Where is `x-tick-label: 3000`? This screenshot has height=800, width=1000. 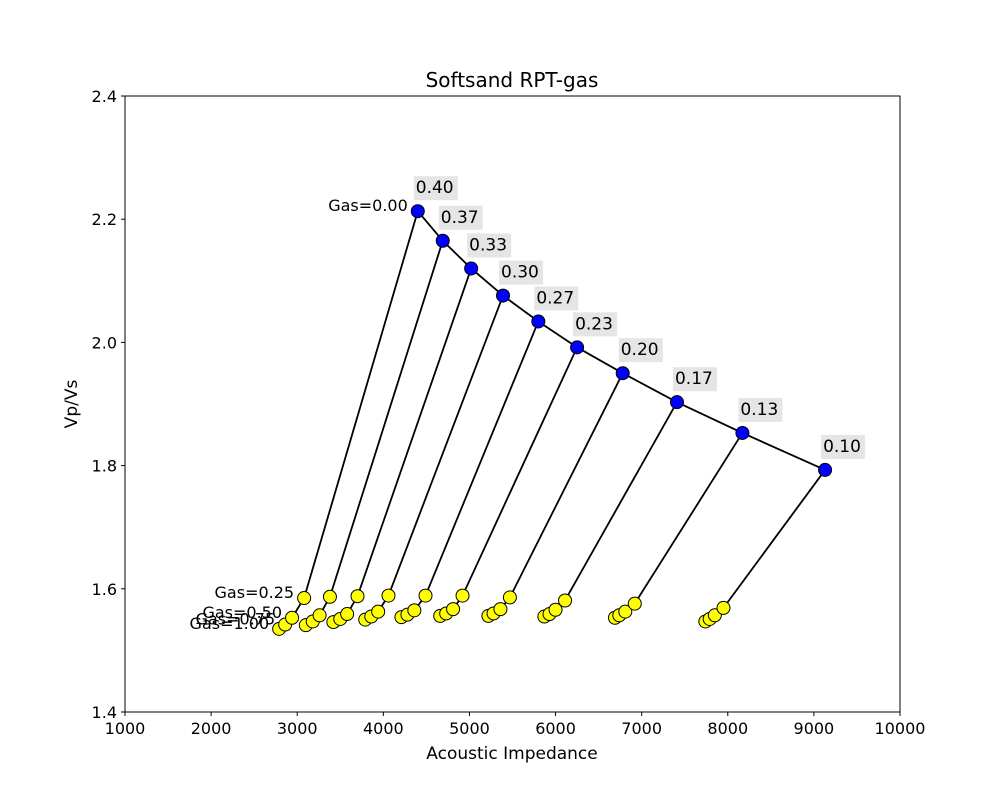 x-tick-label: 3000 is located at coordinates (297, 728).